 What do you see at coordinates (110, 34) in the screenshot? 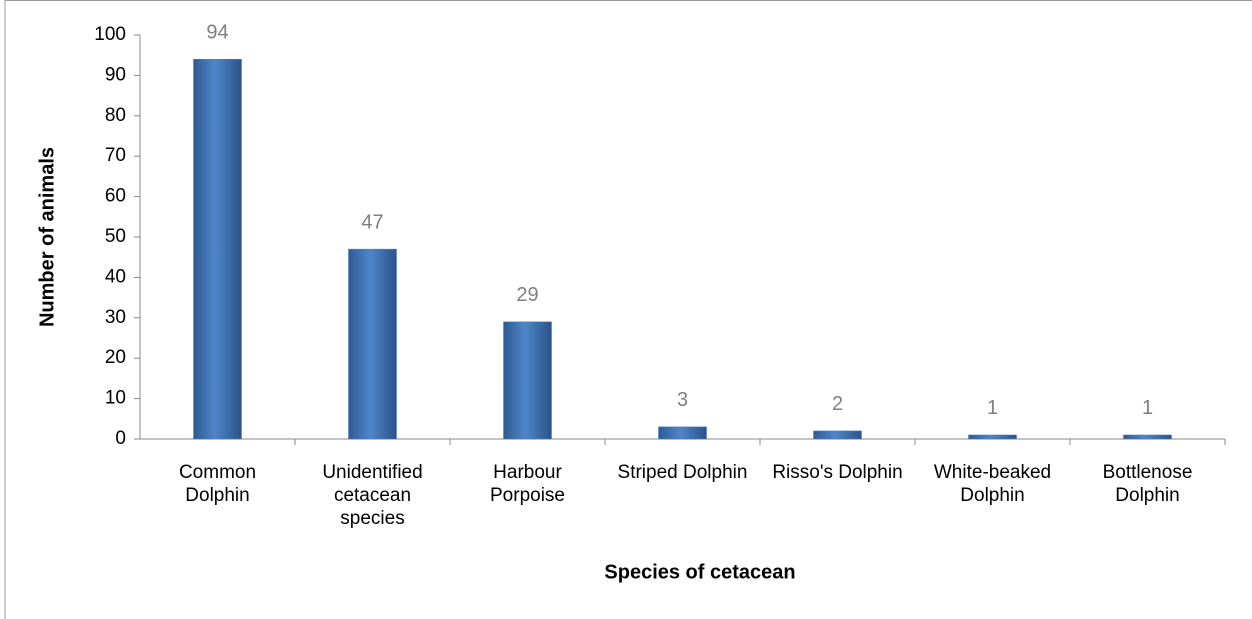
I see `y-tick-label: 100` at bounding box center [110, 34].